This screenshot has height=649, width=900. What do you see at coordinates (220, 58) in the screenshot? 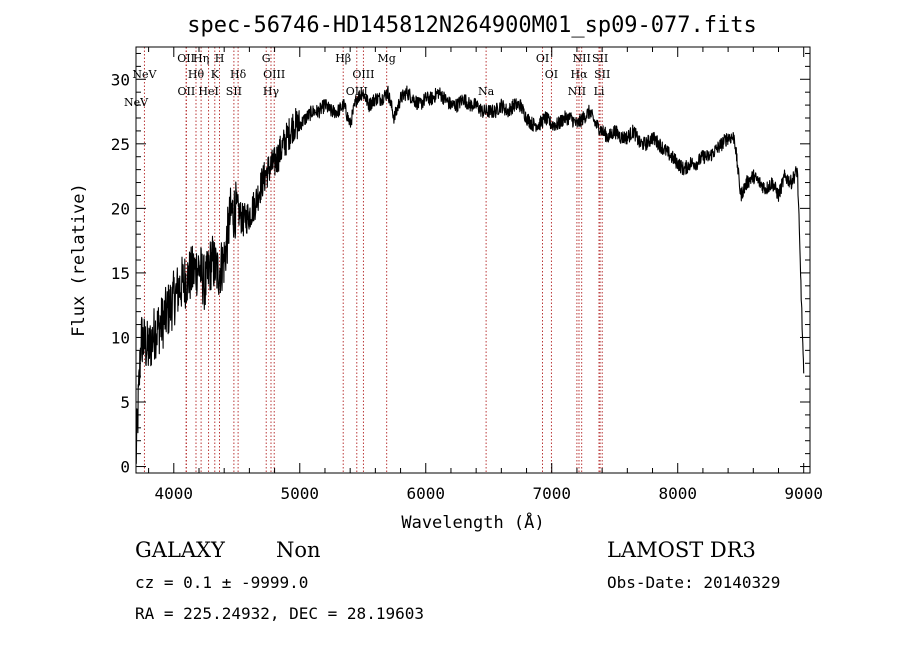
I see `line-marker-label: H` at bounding box center [220, 58].